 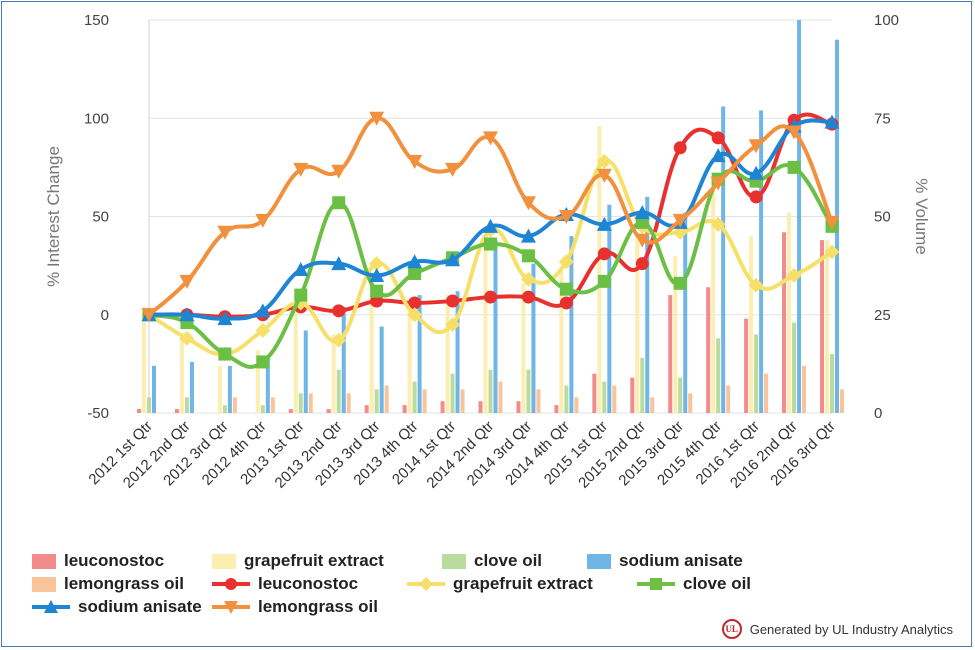 I want to click on legend-bar-grapefruit-extract: grapefruit extract, so click(x=298, y=561).